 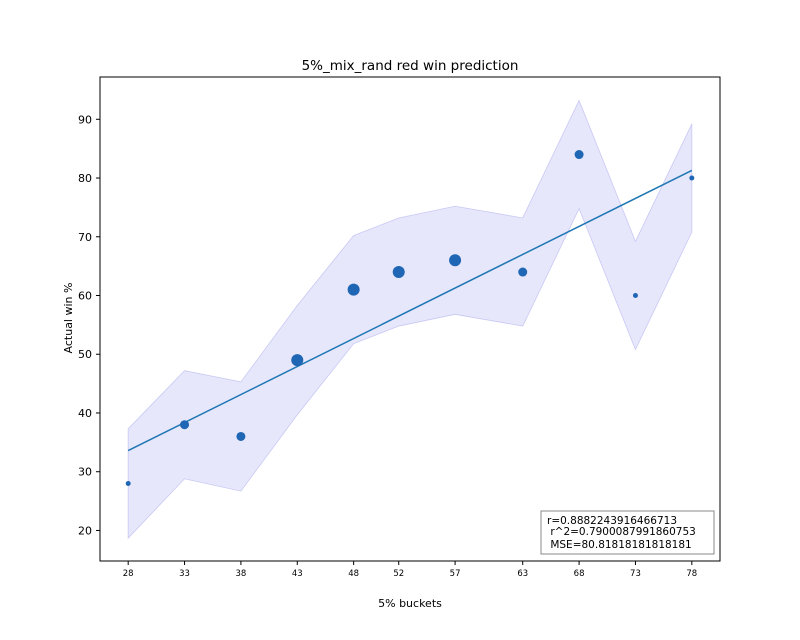 I want to click on stats-box-frame, so click(x=627, y=532).